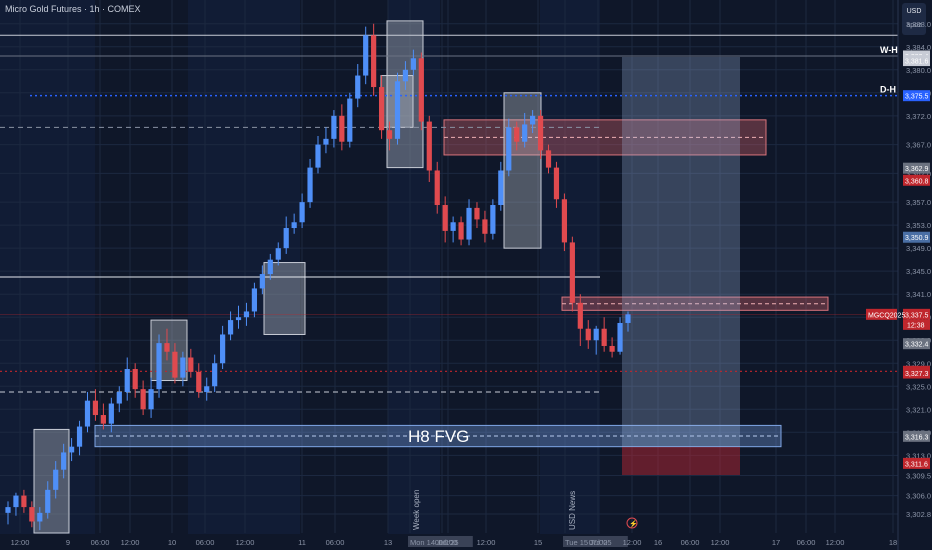  Describe the element at coordinates (916, 374) in the screenshot. I see `price-tag-value: 3,327.3` at that location.